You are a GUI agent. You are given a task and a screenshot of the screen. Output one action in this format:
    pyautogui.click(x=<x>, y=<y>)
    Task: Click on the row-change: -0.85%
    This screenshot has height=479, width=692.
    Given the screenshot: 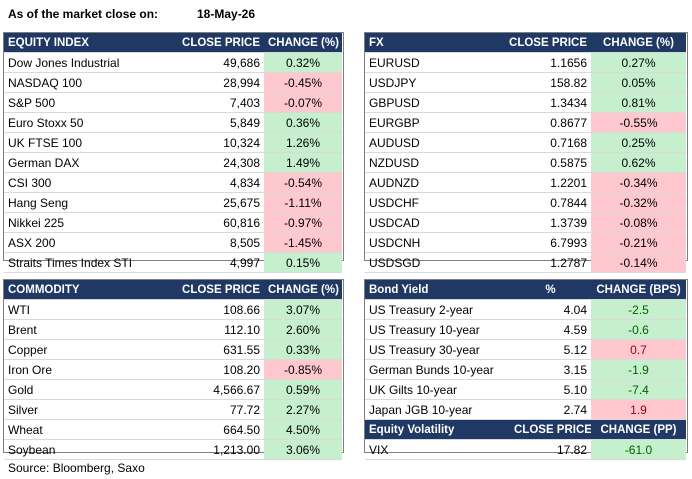 What is the action you would take?
    pyautogui.click(x=303, y=369)
    